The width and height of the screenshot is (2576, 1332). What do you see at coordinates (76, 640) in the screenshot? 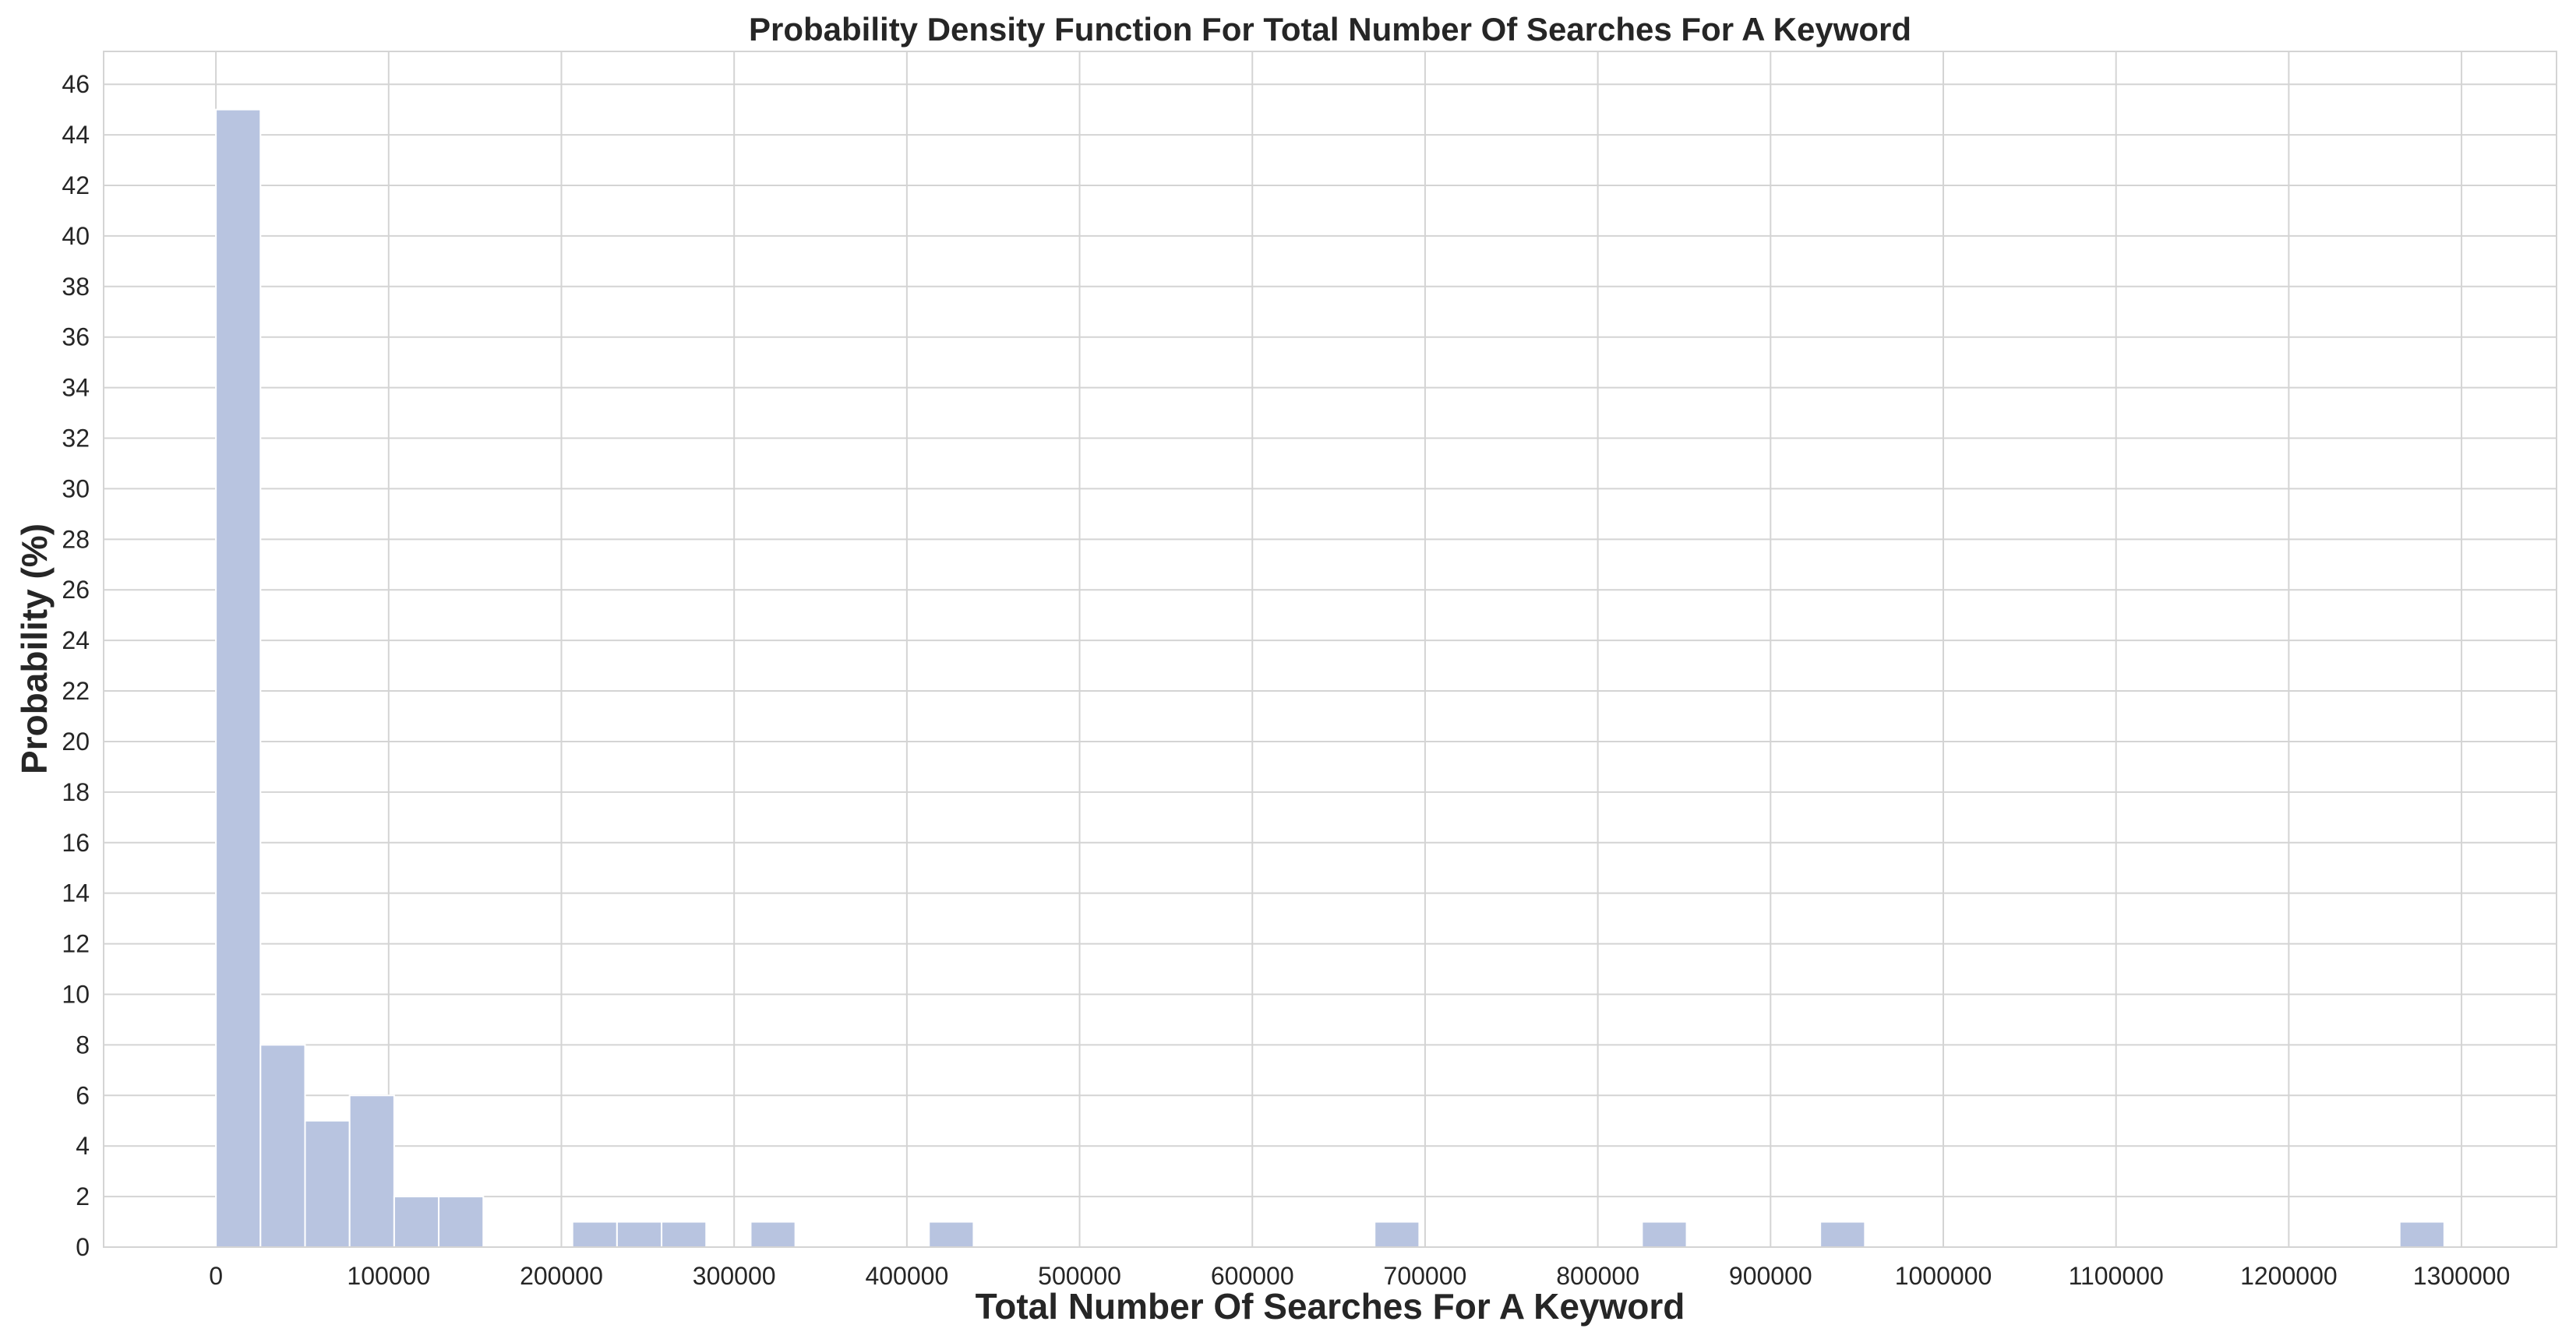
I see `y-tick-label: 24` at bounding box center [76, 640].